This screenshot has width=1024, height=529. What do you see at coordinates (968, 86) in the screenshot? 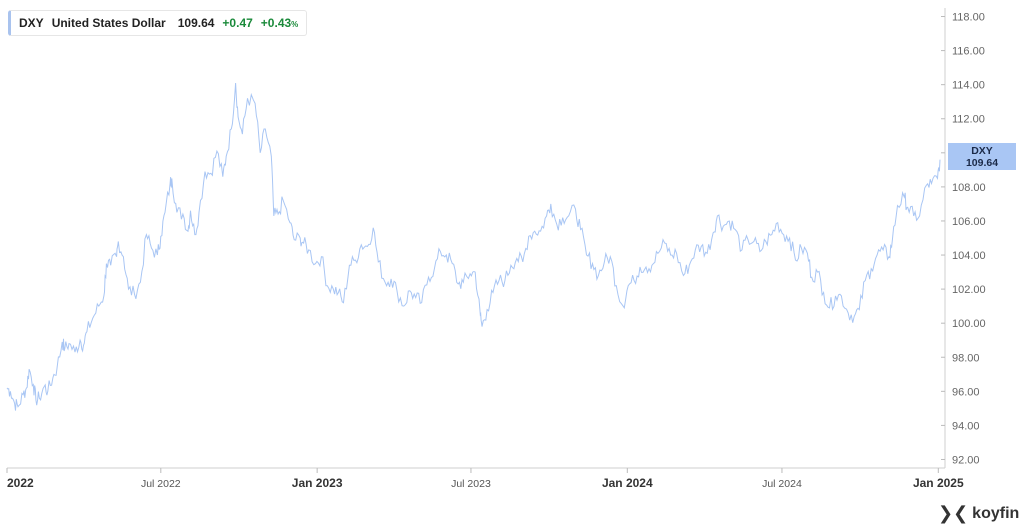
I see `y-tick-label: 114.00` at bounding box center [968, 86].